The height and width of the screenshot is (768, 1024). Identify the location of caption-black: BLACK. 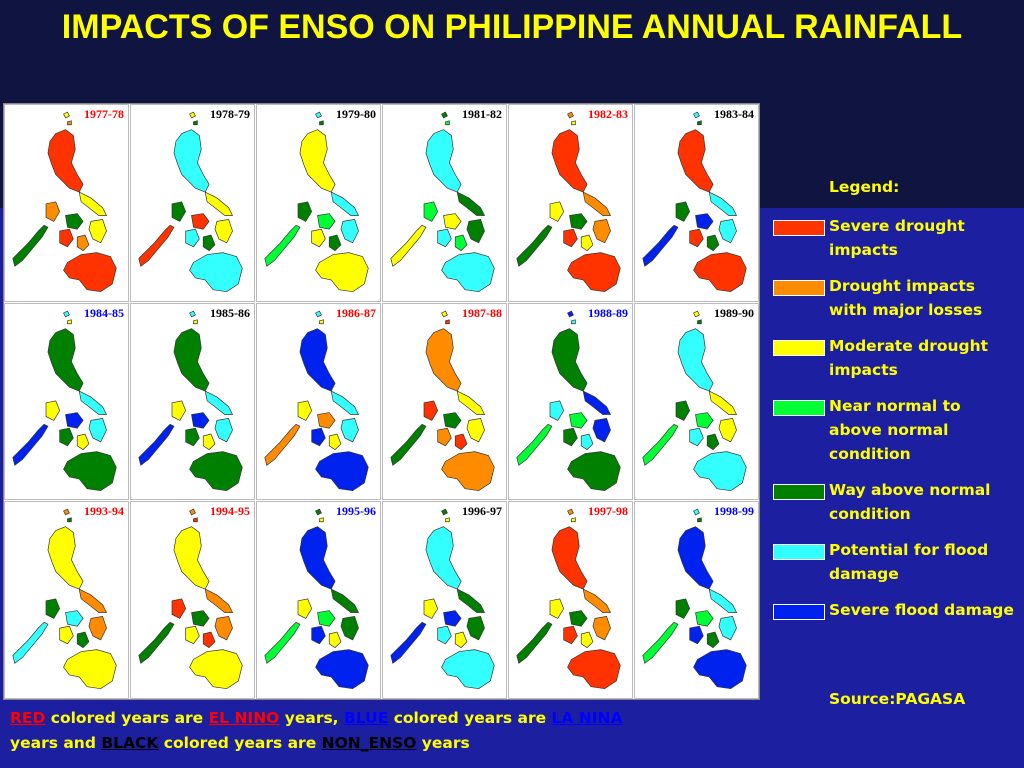
(130, 743).